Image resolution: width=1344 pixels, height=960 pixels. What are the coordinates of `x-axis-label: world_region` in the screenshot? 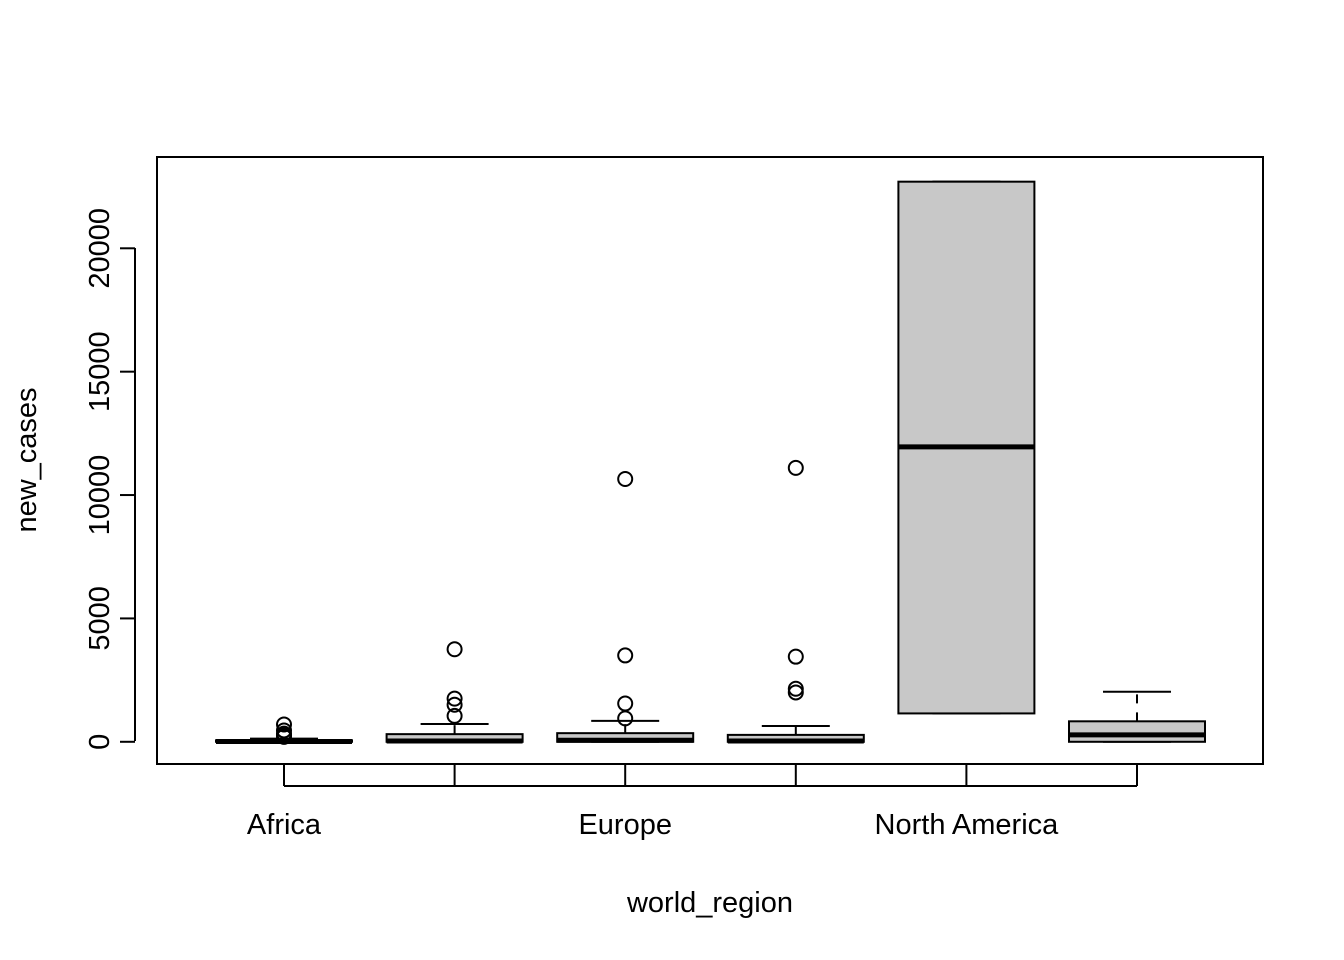 It's located at (709, 903).